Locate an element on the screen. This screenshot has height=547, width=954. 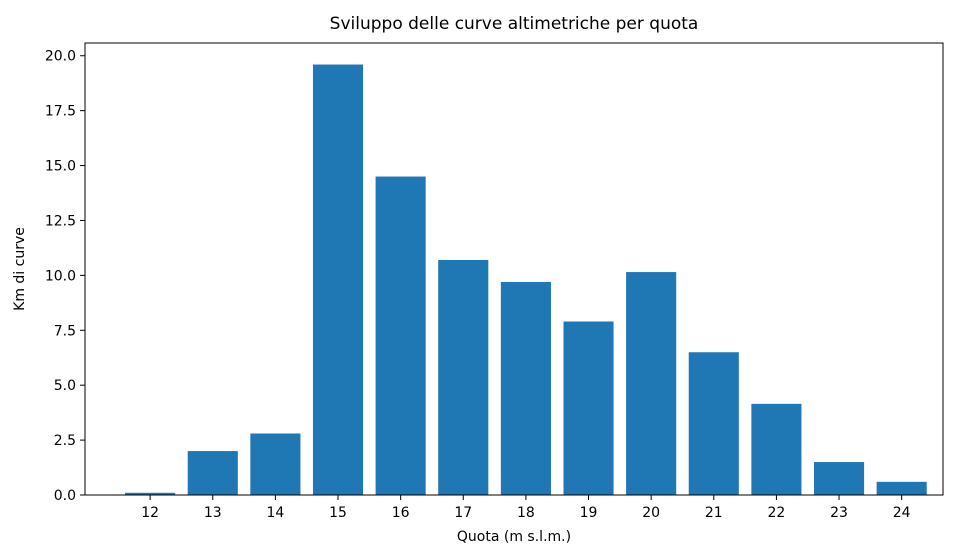
y-tick-label: 17.5 is located at coordinates (60, 112).